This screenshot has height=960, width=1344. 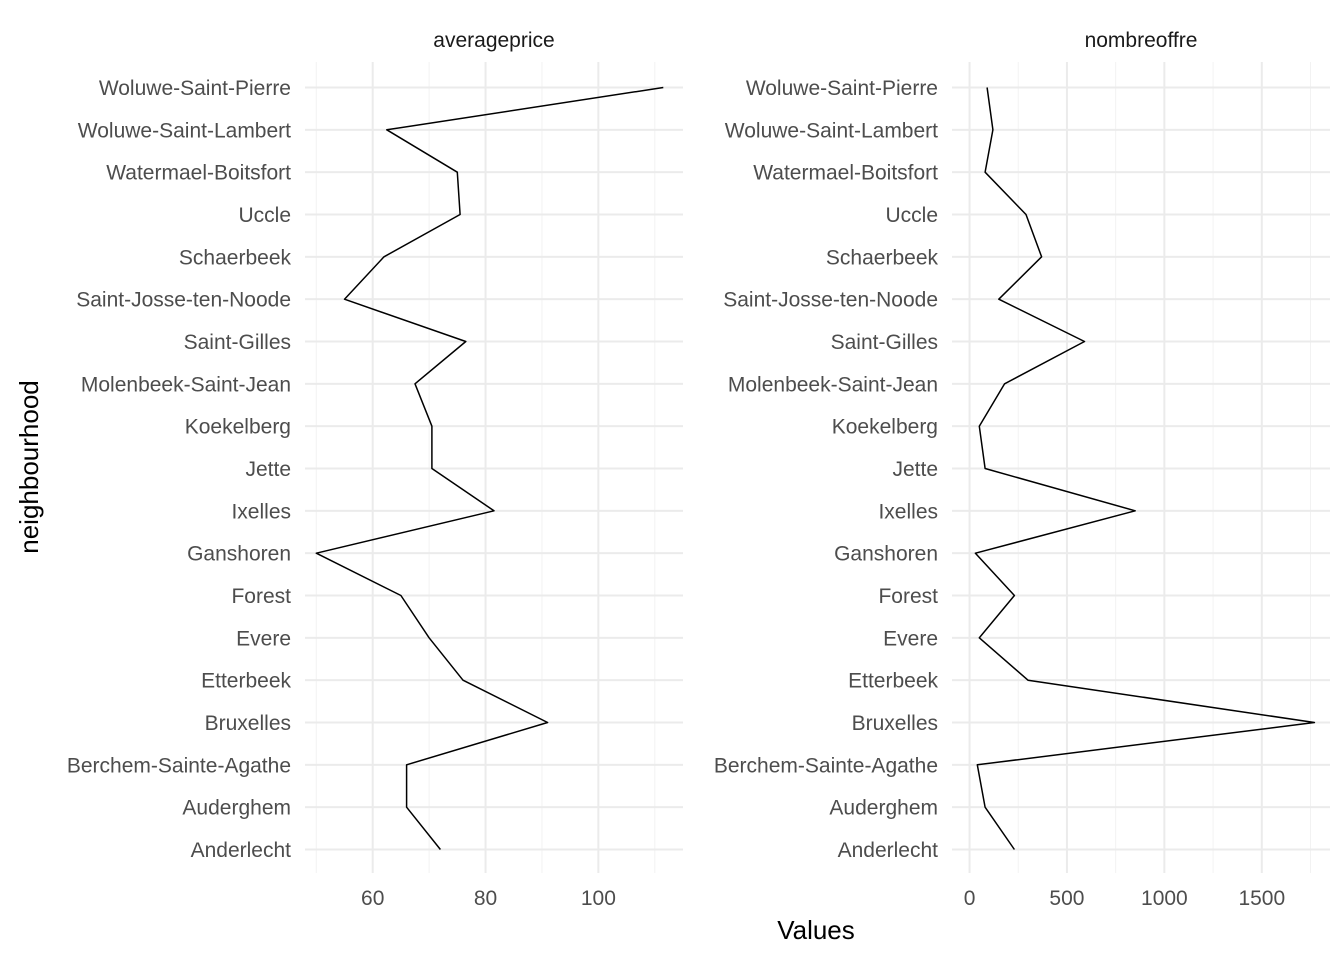 What do you see at coordinates (1261, 898) in the screenshot?
I see `x-tick-label: 1500` at bounding box center [1261, 898].